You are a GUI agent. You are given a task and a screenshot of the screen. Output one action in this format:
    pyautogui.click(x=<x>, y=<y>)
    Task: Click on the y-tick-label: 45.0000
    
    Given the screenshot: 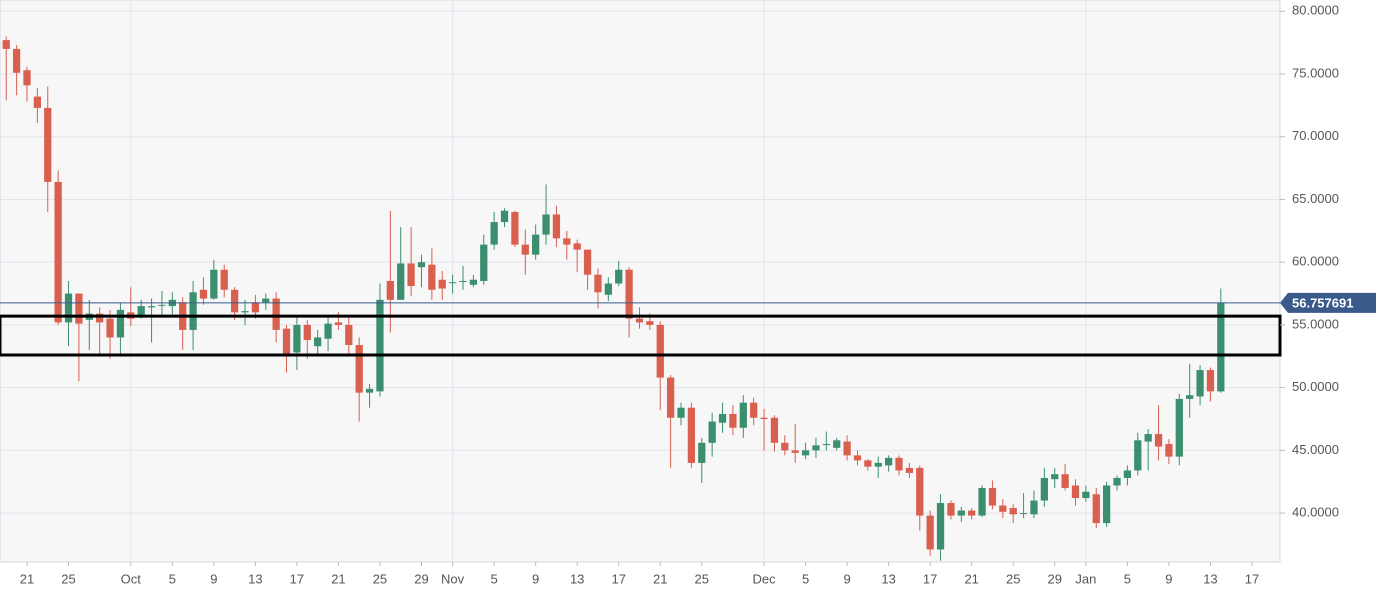 What is the action you would take?
    pyautogui.click(x=1315, y=449)
    